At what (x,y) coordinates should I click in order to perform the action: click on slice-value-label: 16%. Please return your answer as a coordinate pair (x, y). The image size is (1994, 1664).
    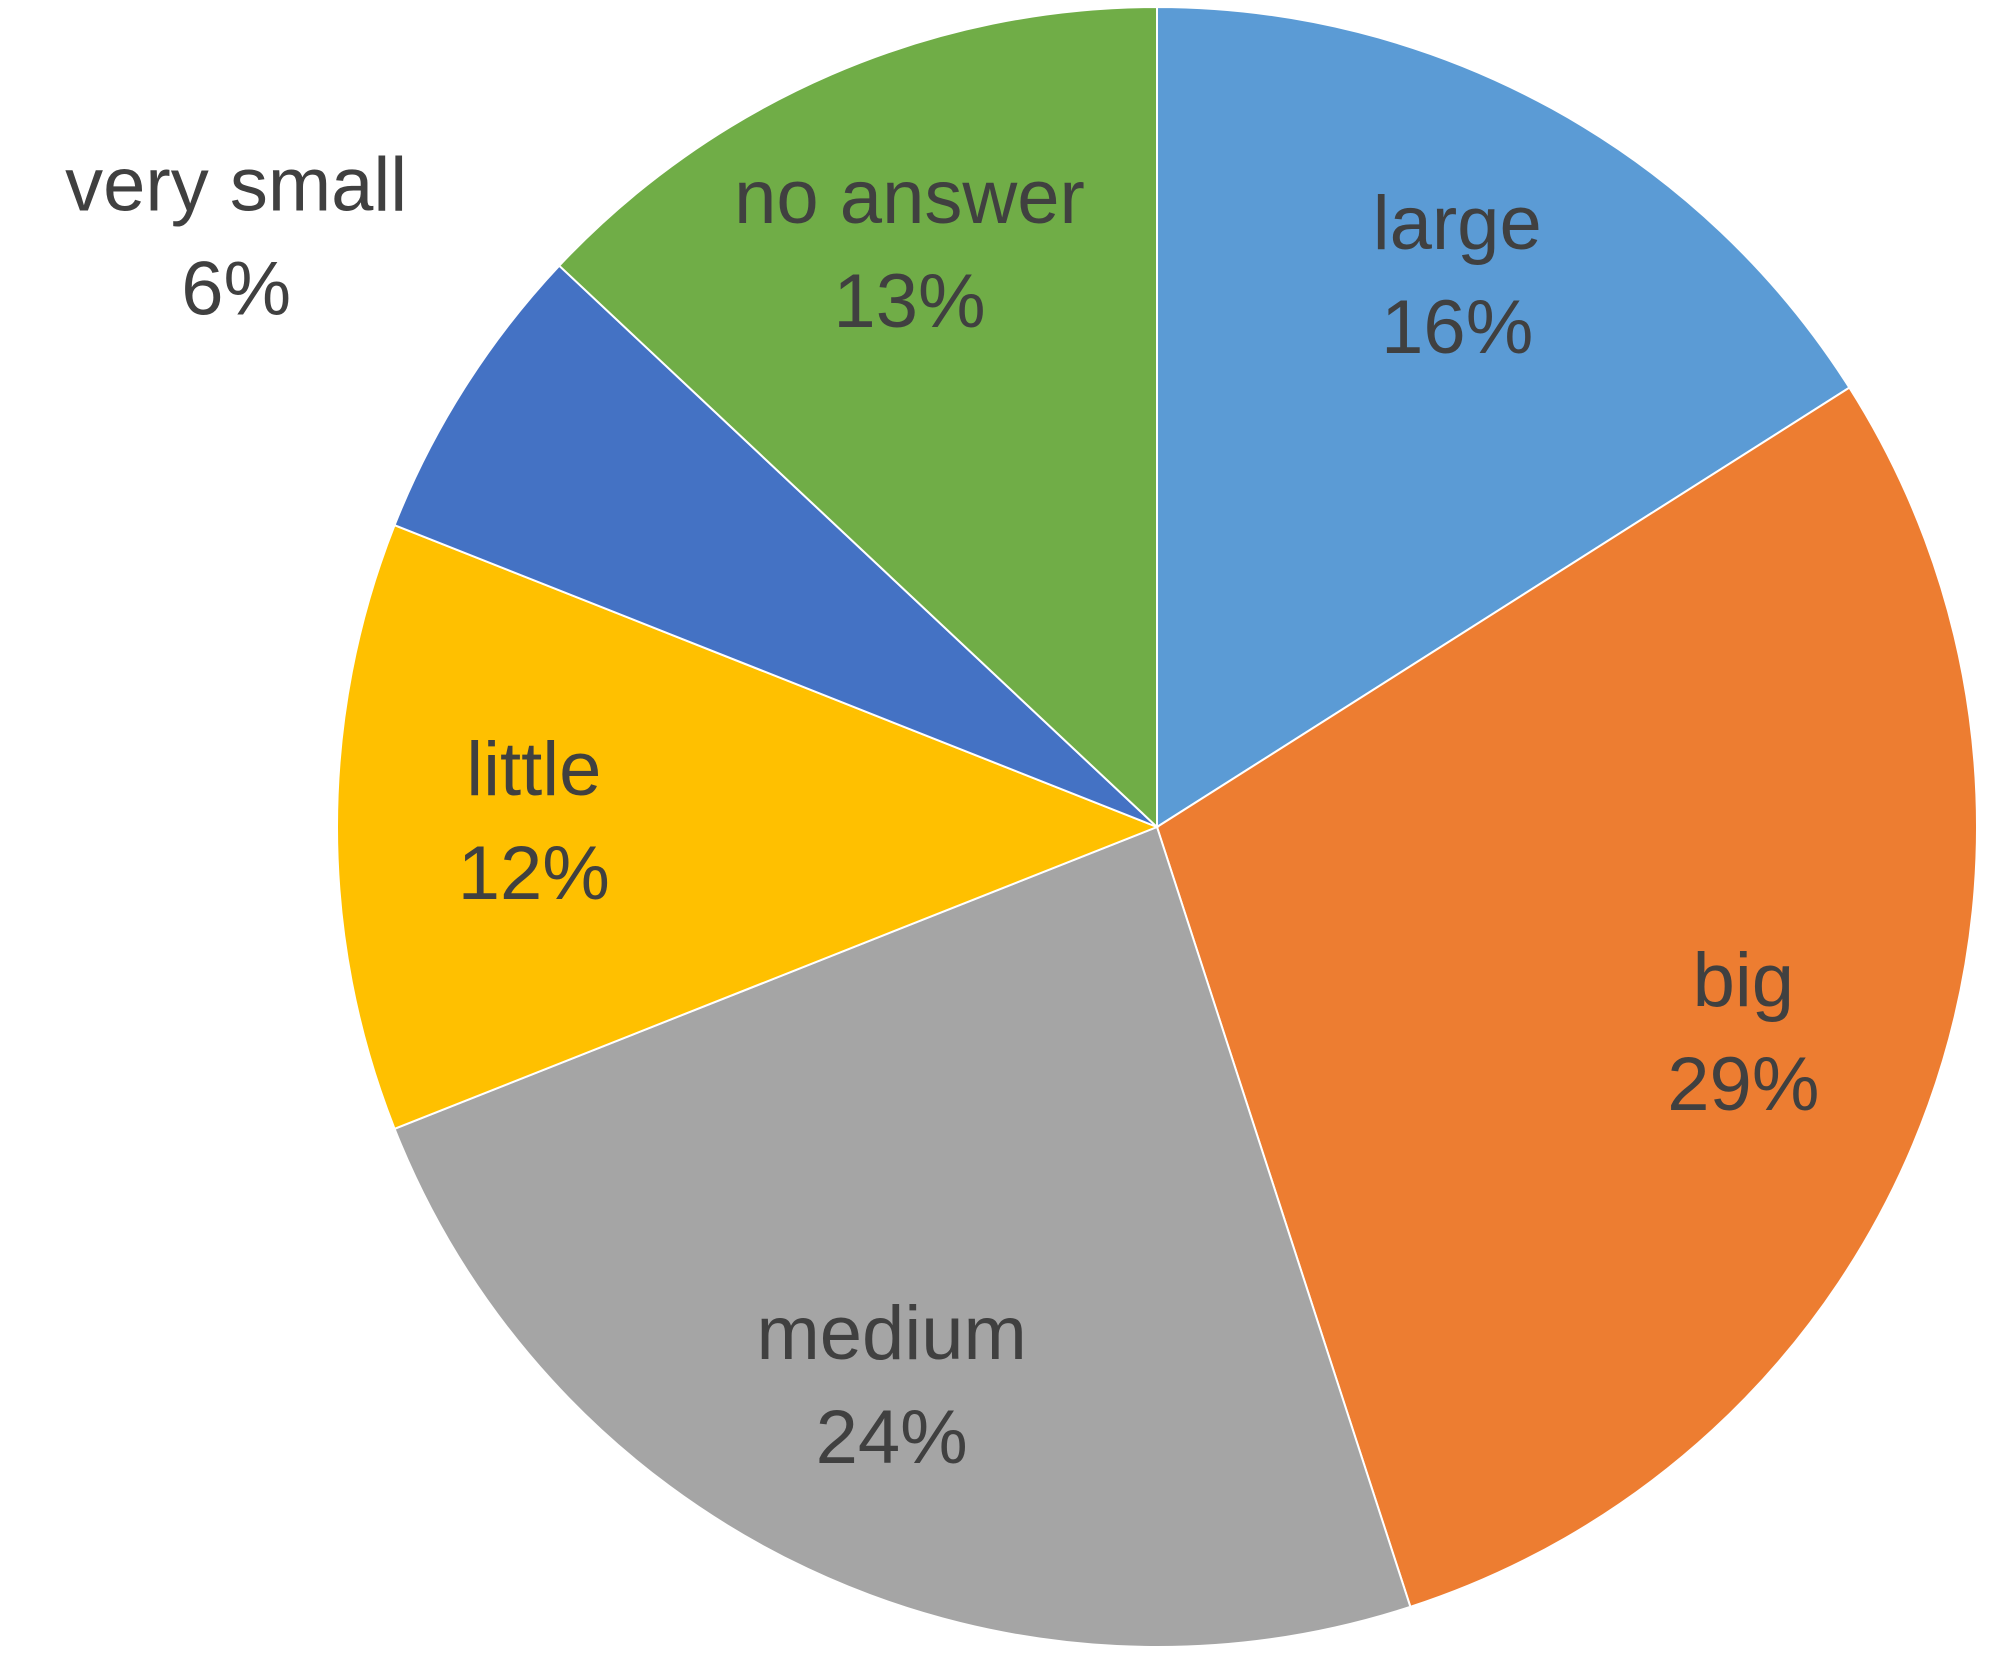
    Looking at the image, I should click on (1457, 327).